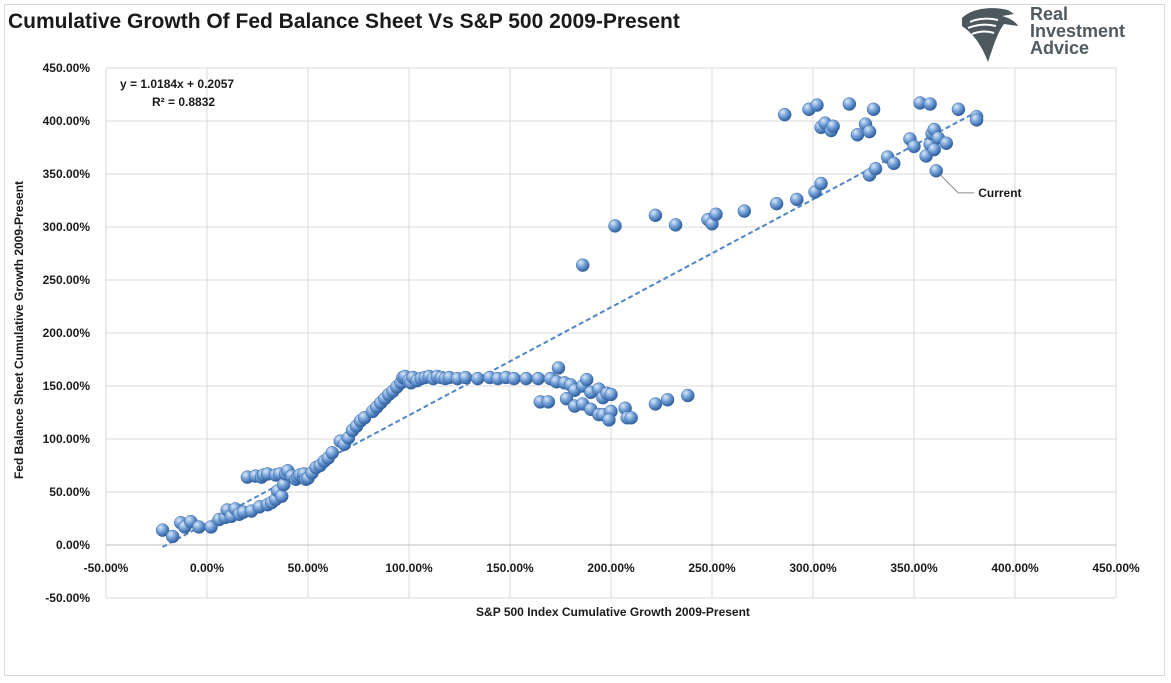 This screenshot has height=683, width=1171. I want to click on annotation-leader-line, so click(957, 184).